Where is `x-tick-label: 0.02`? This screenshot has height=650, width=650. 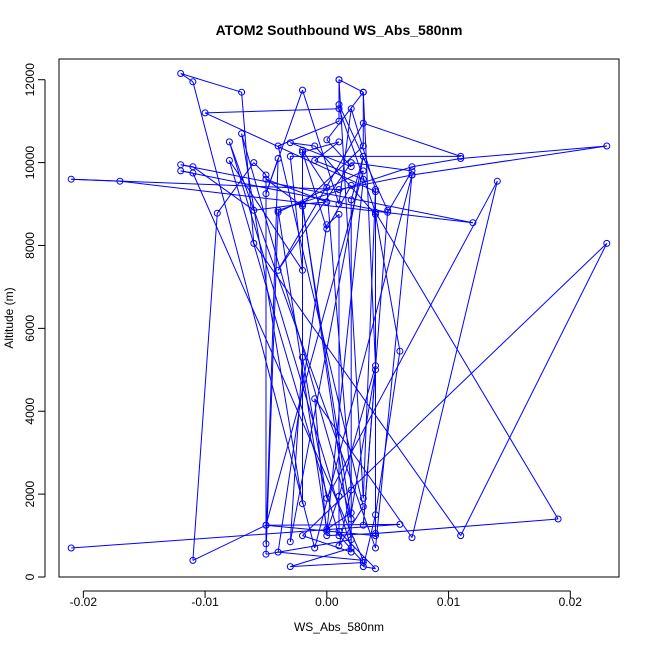 x-tick-label: 0.02 is located at coordinates (571, 602).